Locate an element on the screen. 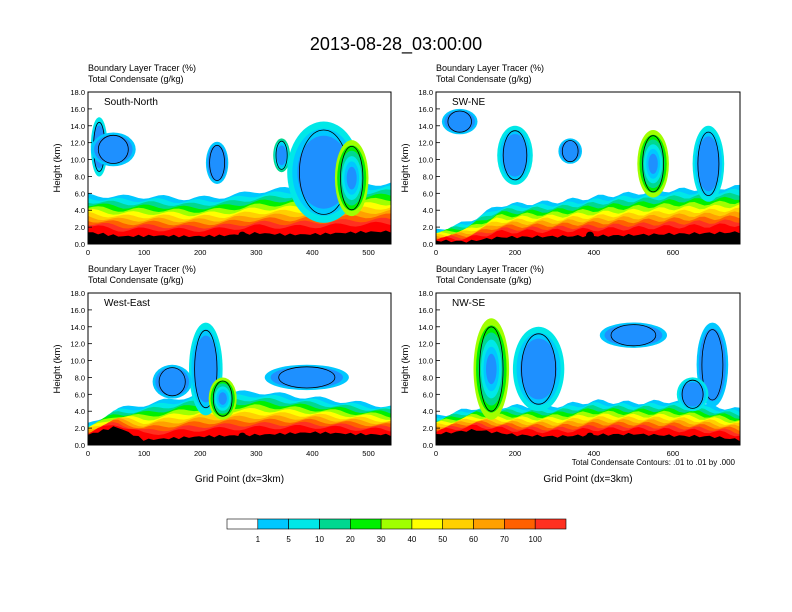 The height and width of the screenshot is (612, 792). colorbar: 1 5 10 20 30 40 50 60 70 100 is located at coordinates (396, 531).